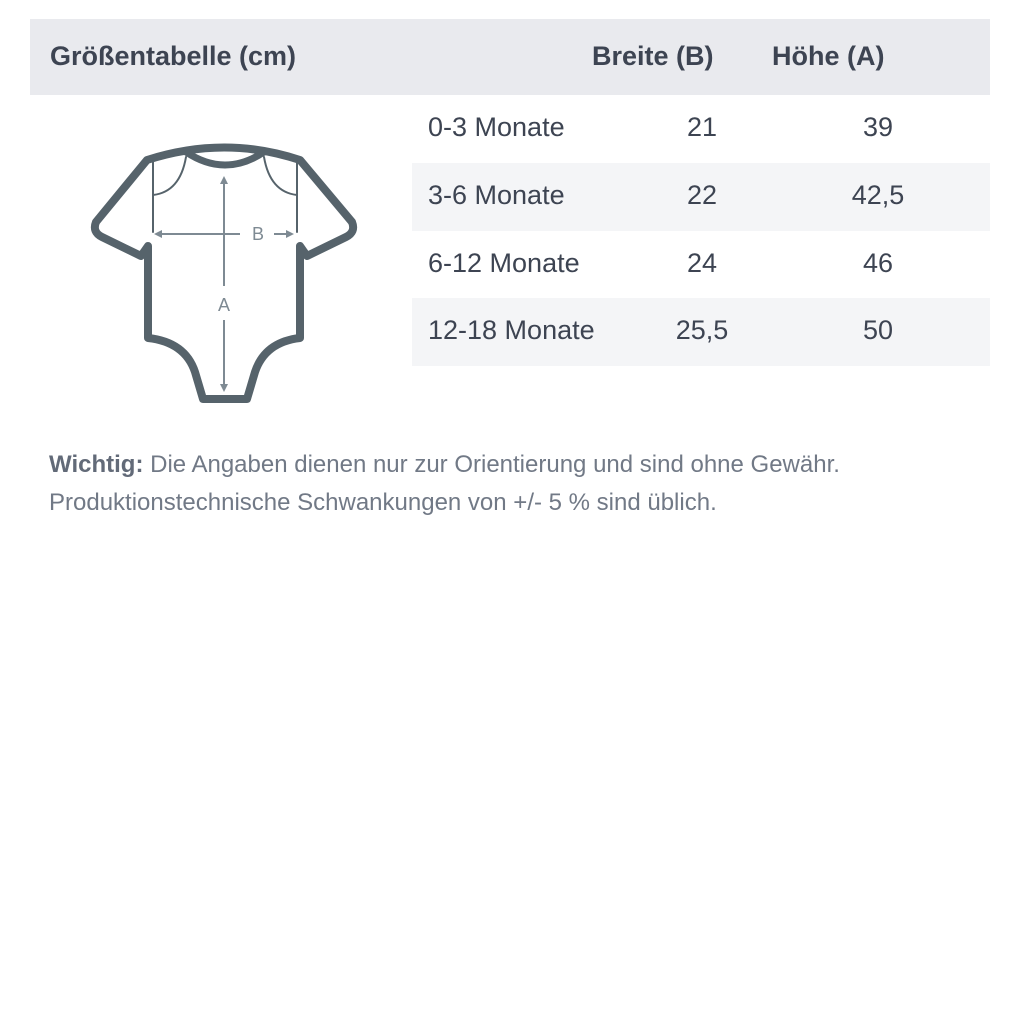 This screenshot has height=1024, width=1024. What do you see at coordinates (504, 263) in the screenshot?
I see `size-cell: 6-12 Monate` at bounding box center [504, 263].